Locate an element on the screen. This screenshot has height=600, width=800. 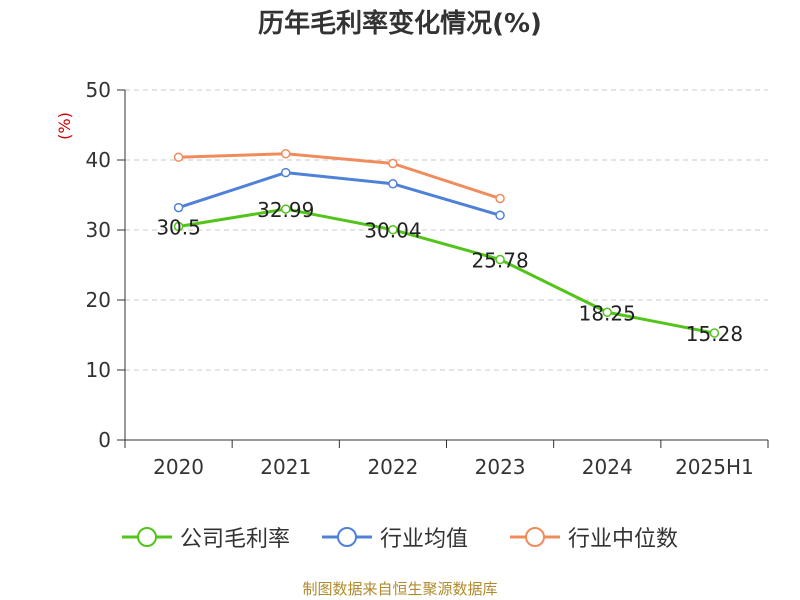
y-tick-label: 0 is located at coordinates (104, 440).